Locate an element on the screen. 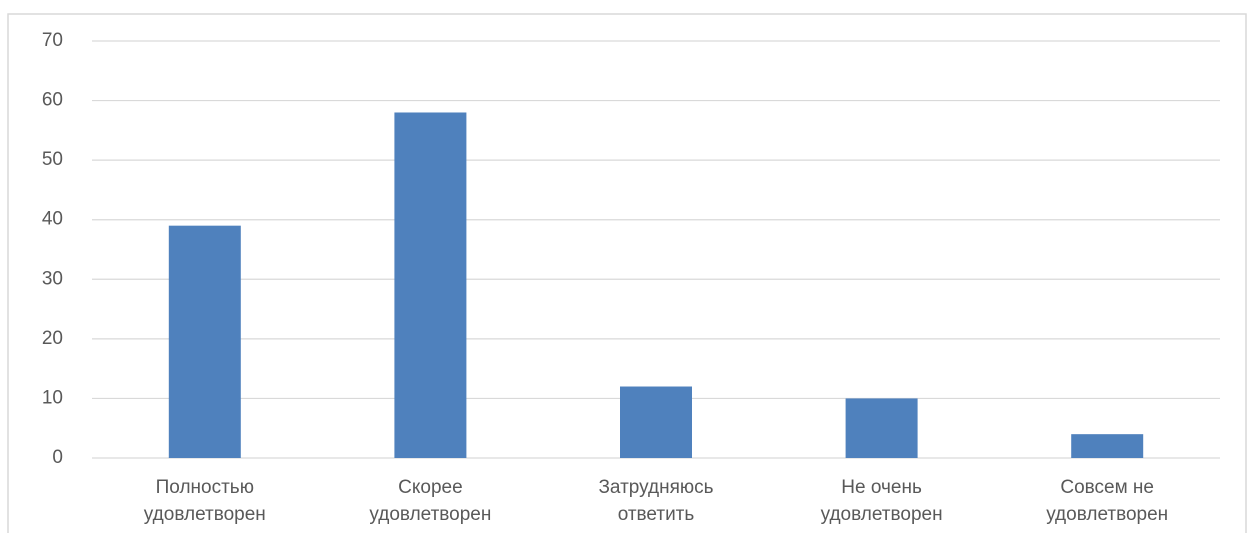 The height and width of the screenshot is (533, 1248). y-tick-label: 40 is located at coordinates (52, 219).